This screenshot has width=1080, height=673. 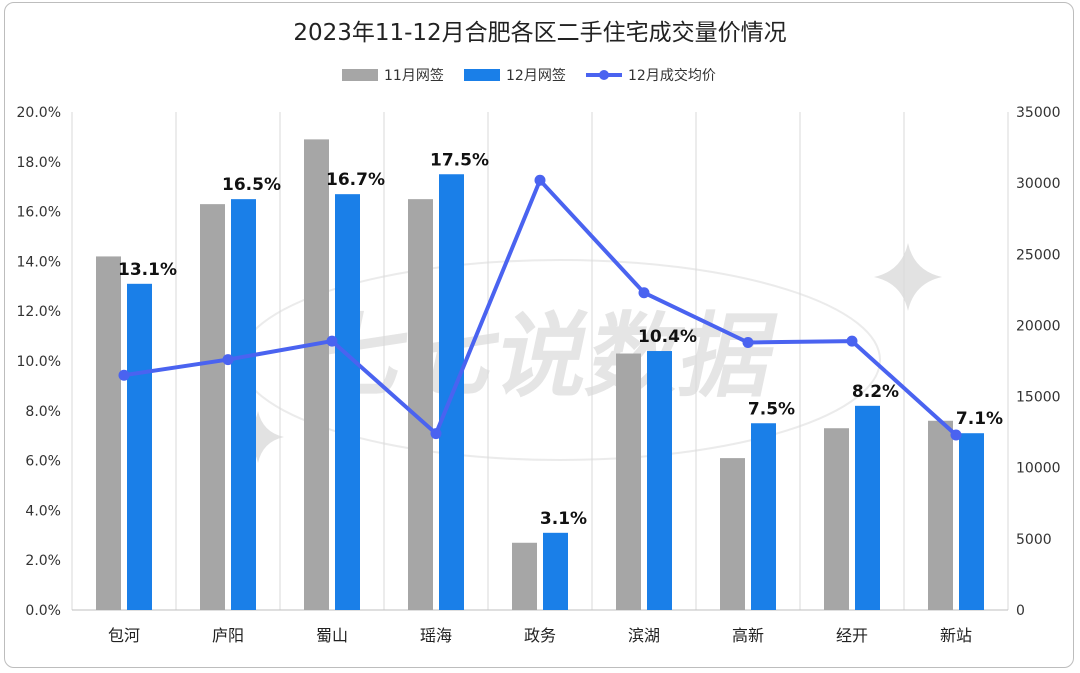 What do you see at coordinates (436, 635) in the screenshot?
I see `x-category-label: 瑶海` at bounding box center [436, 635].